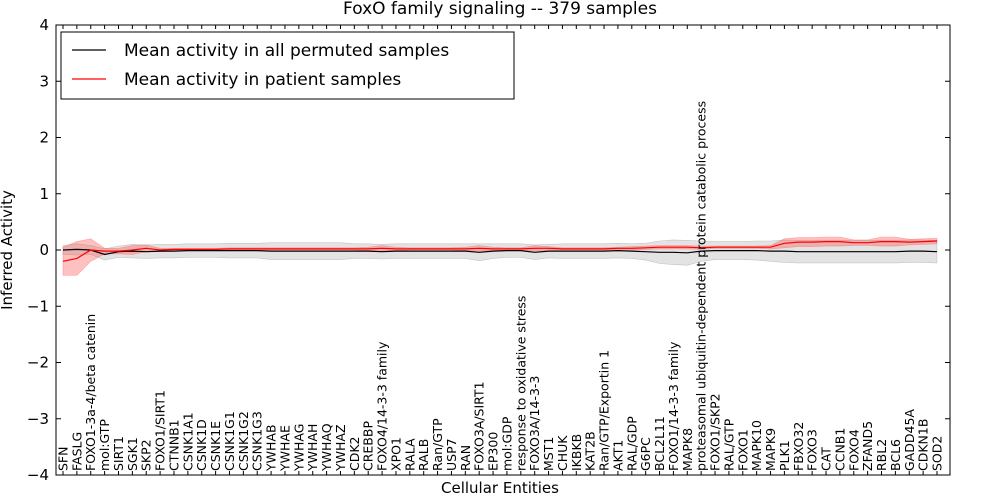 The width and height of the screenshot is (1000, 500). I want to click on x-tick-label: GADD45A, so click(909, 440).